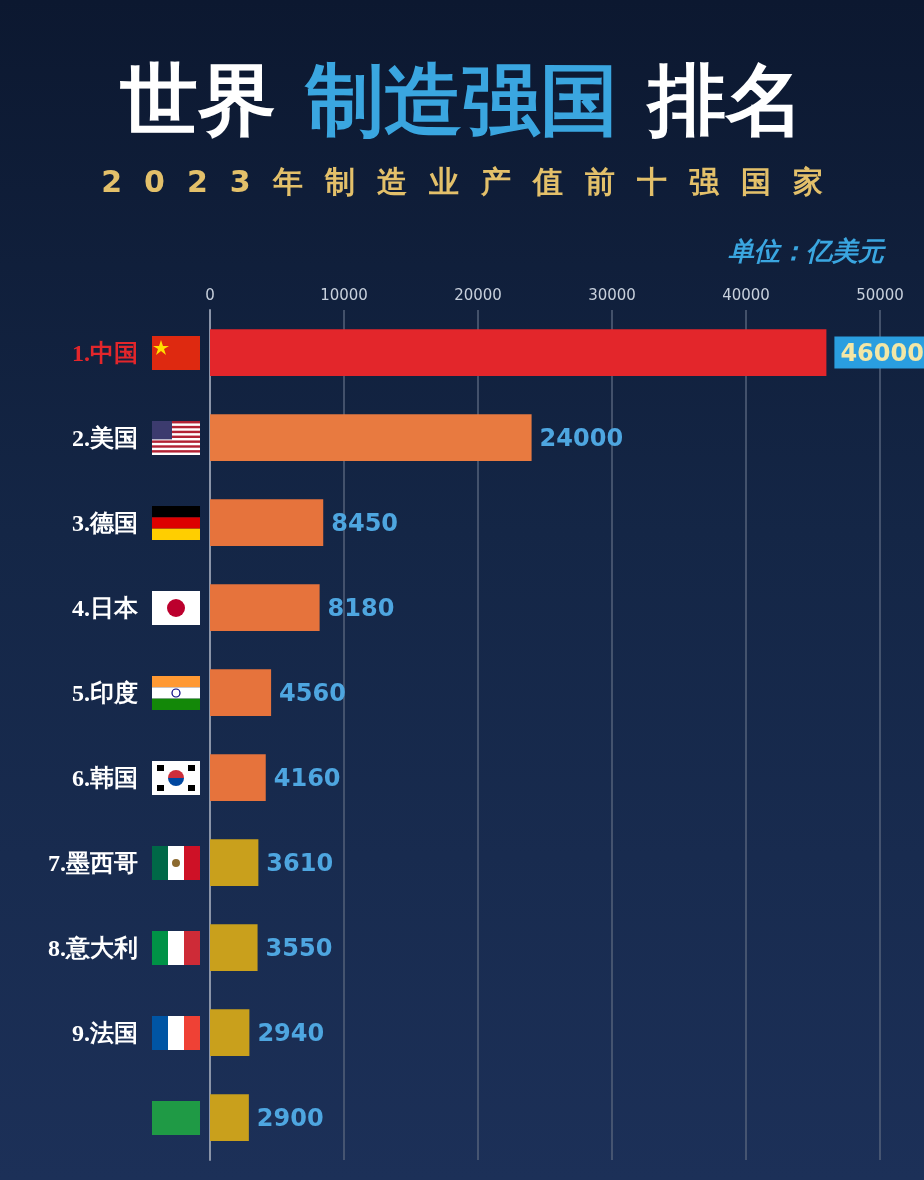  Describe the element at coordinates (312, 692) in the screenshot. I see `data-label: 4560` at that location.